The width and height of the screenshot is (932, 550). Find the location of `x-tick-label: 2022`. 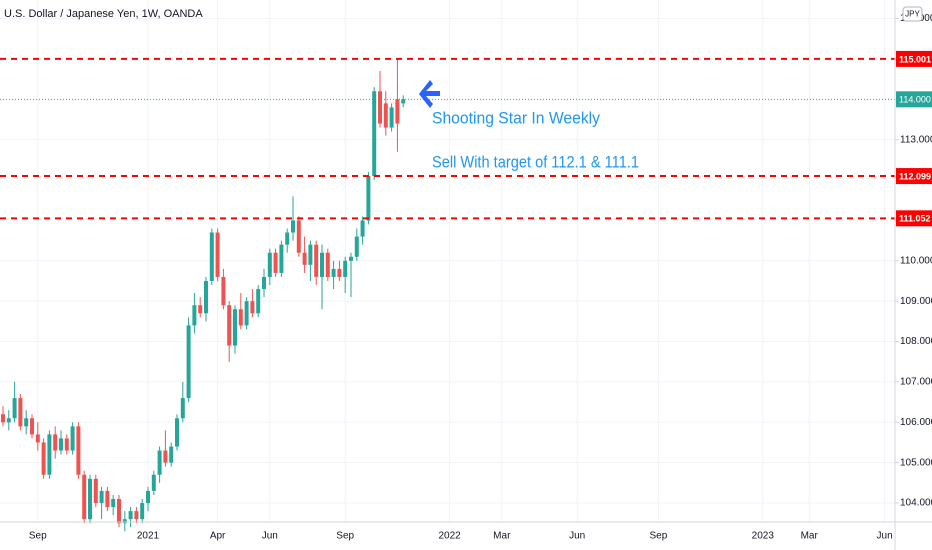

x-tick-label: 2022 is located at coordinates (449, 536).